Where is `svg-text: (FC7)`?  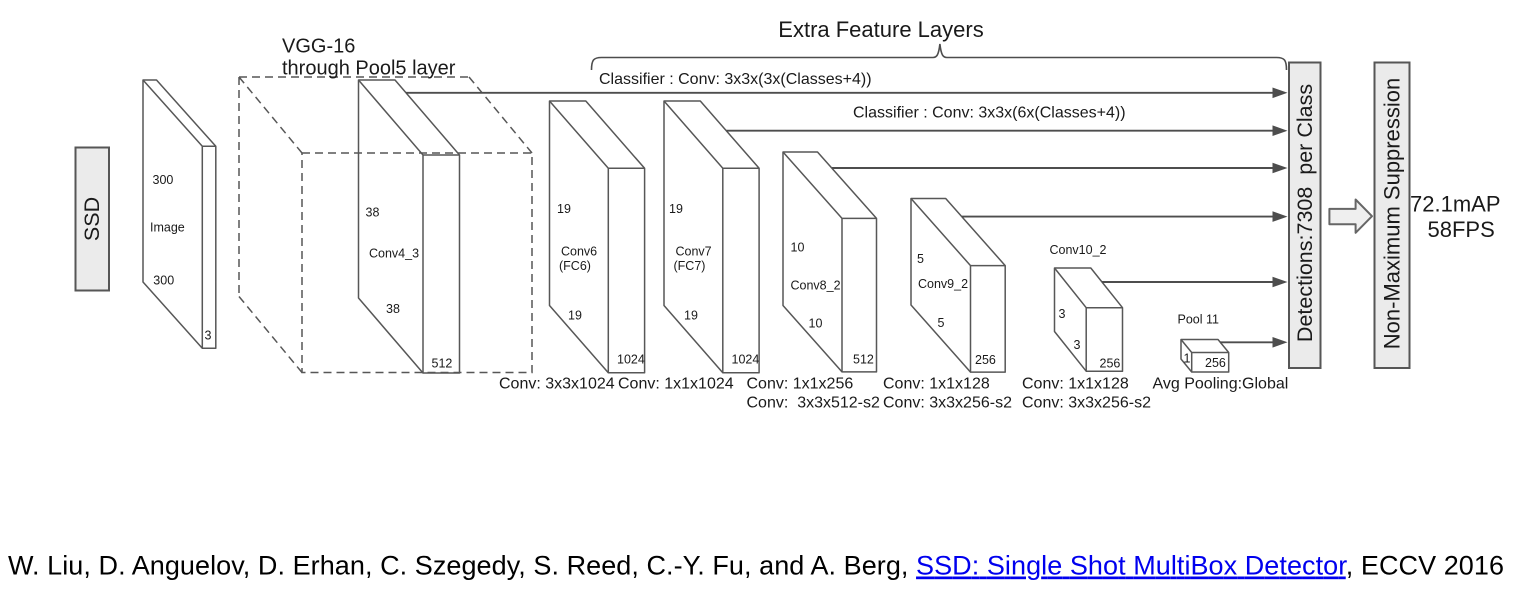 svg-text: (FC7) is located at coordinates (690, 266).